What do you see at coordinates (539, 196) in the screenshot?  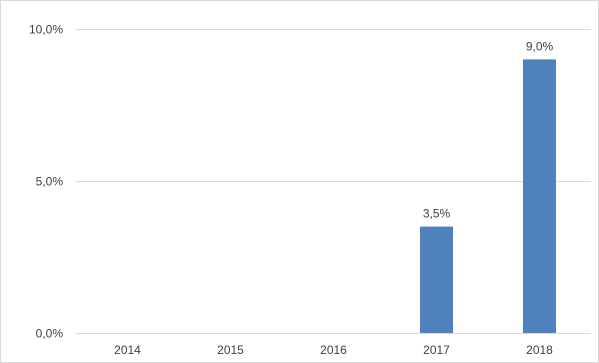 I see `bar-2018` at bounding box center [539, 196].